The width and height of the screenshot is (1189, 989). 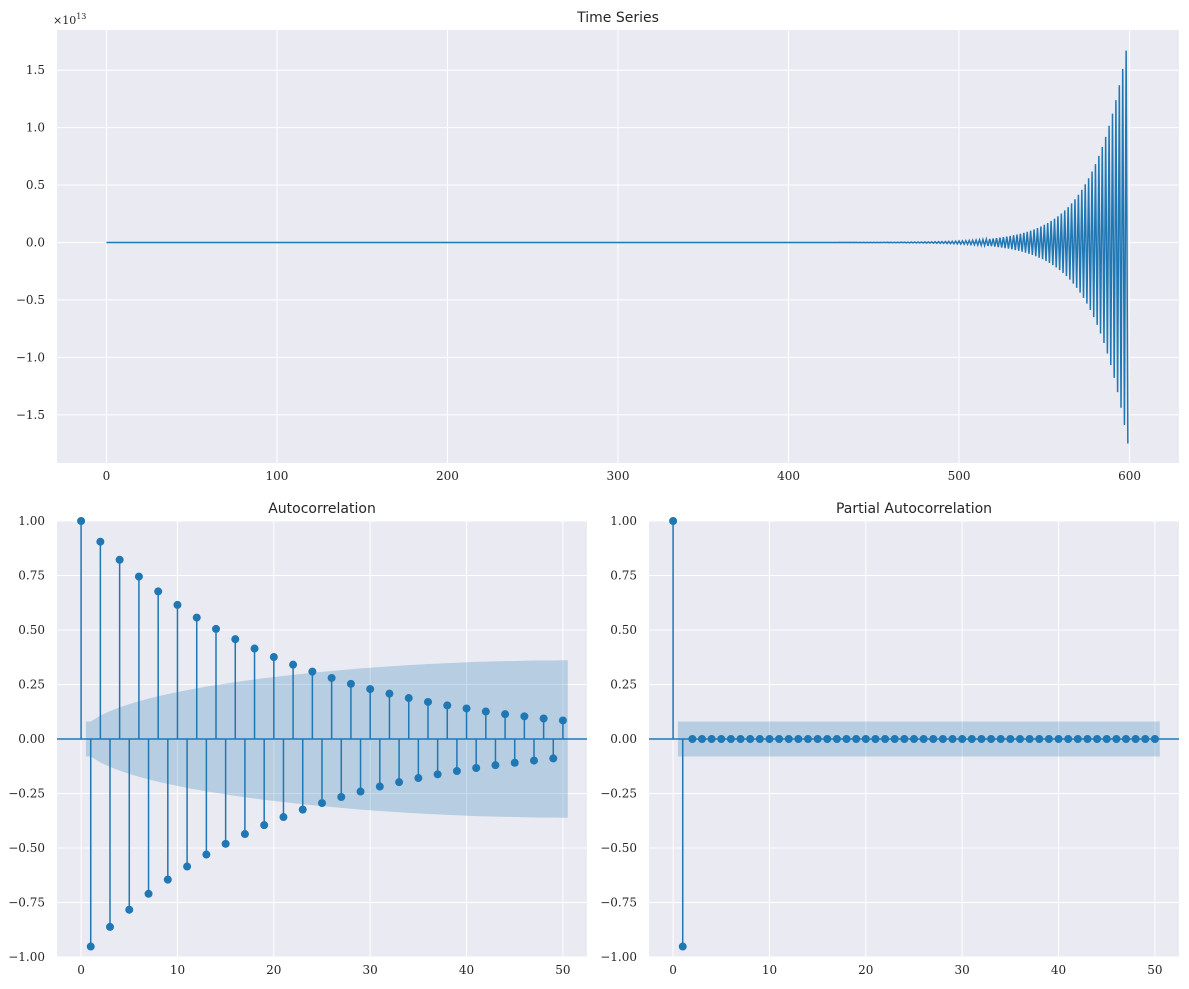 What do you see at coordinates (962, 970) in the screenshot?
I see `x-tick-label: 30` at bounding box center [962, 970].